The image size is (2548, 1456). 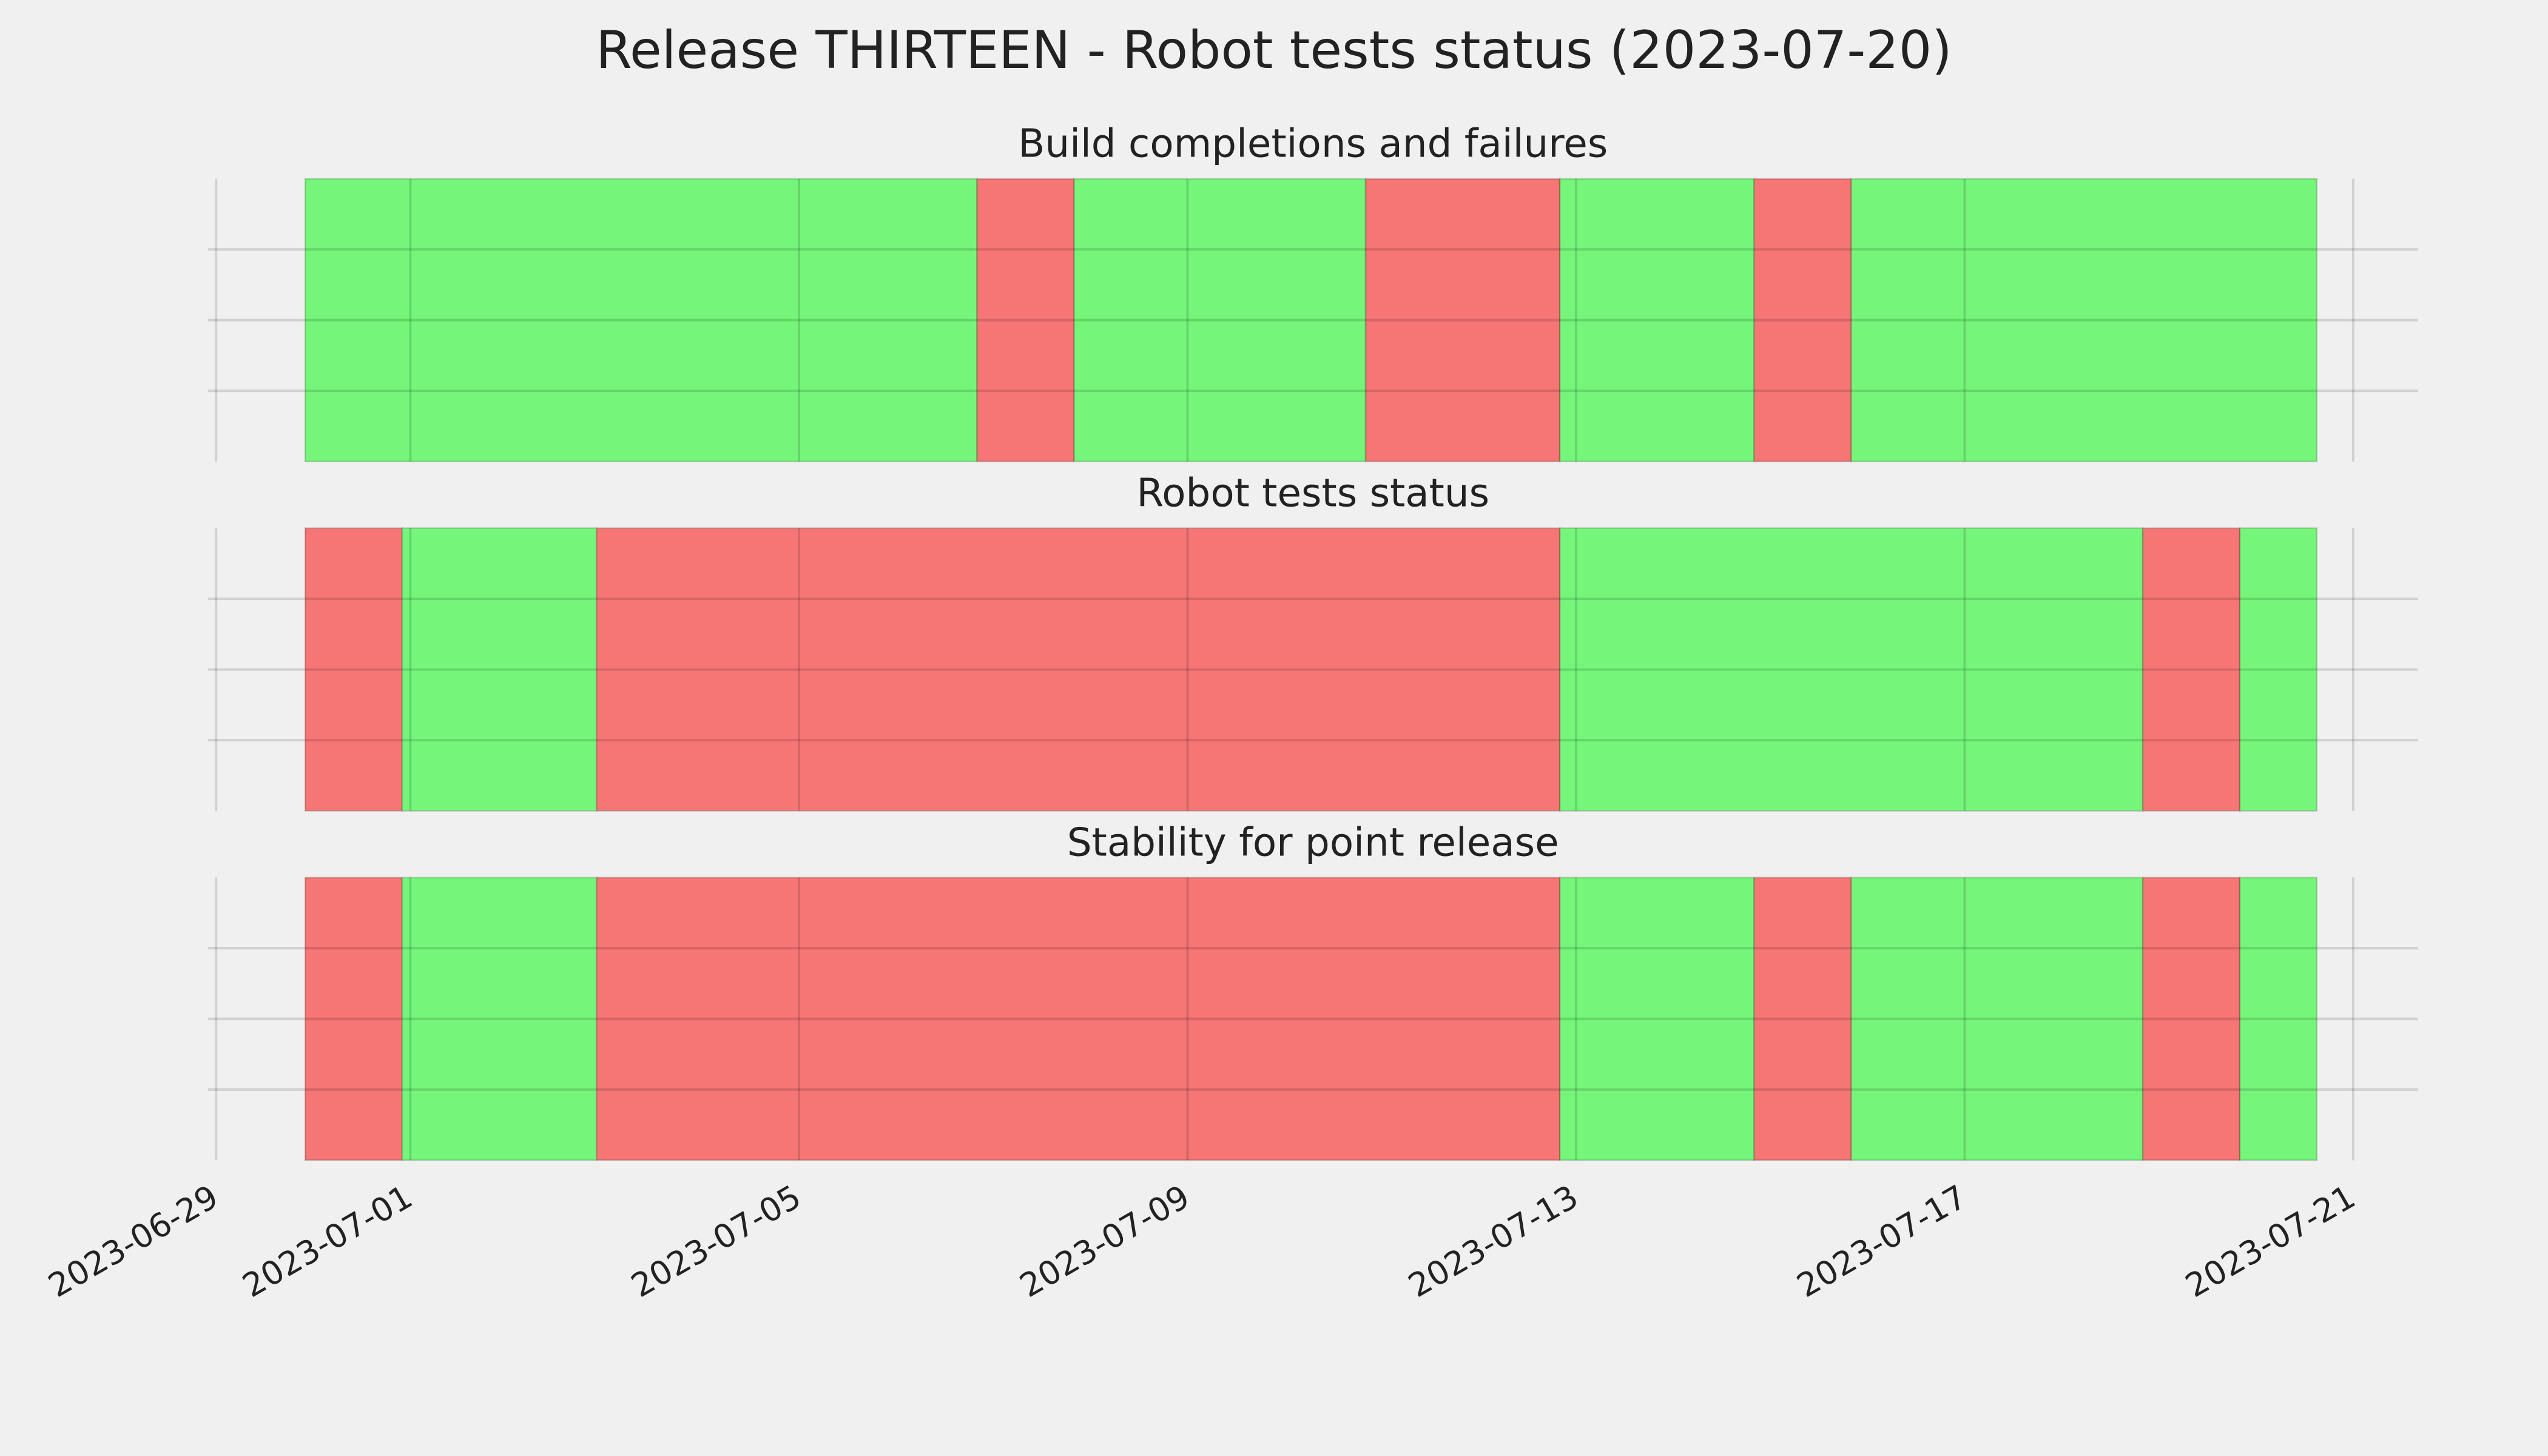 What do you see at coordinates (1312, 493) in the screenshot?
I see `subplot-title: Robot tests status` at bounding box center [1312, 493].